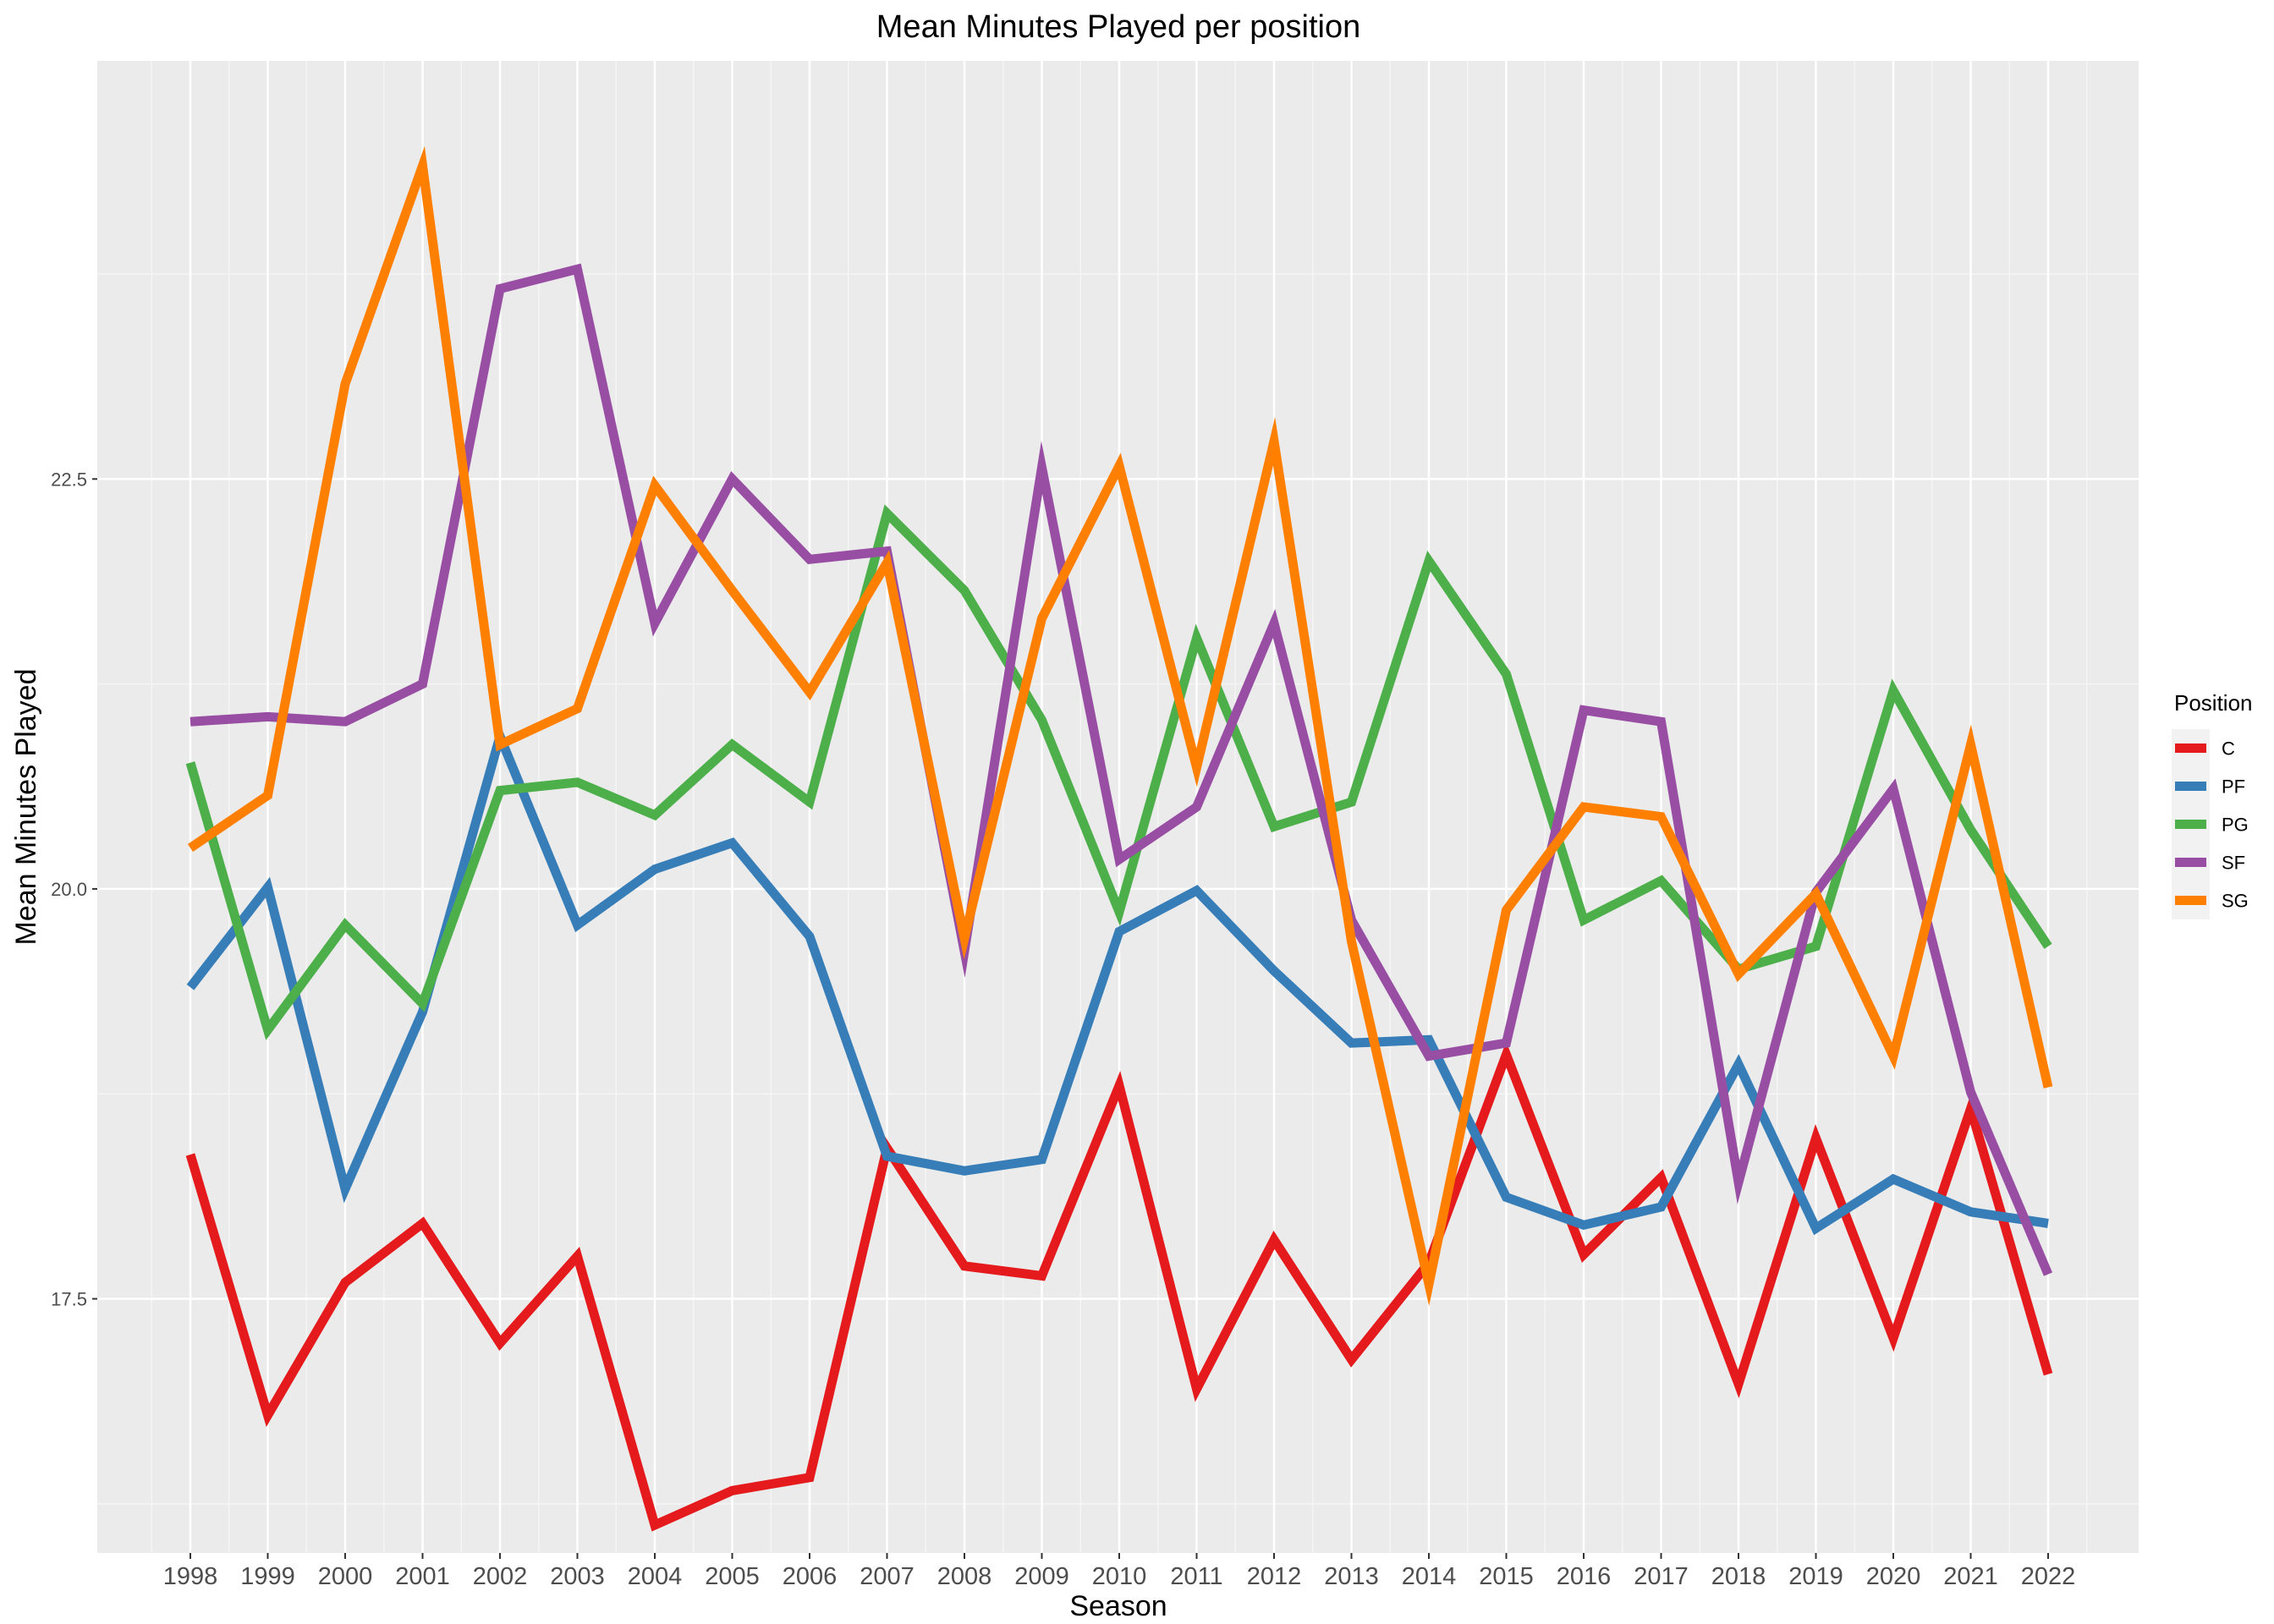 Image resolution: width=2274 pixels, height=1624 pixels. What do you see at coordinates (1893, 1577) in the screenshot?
I see `x-tick-label: 2020` at bounding box center [1893, 1577].